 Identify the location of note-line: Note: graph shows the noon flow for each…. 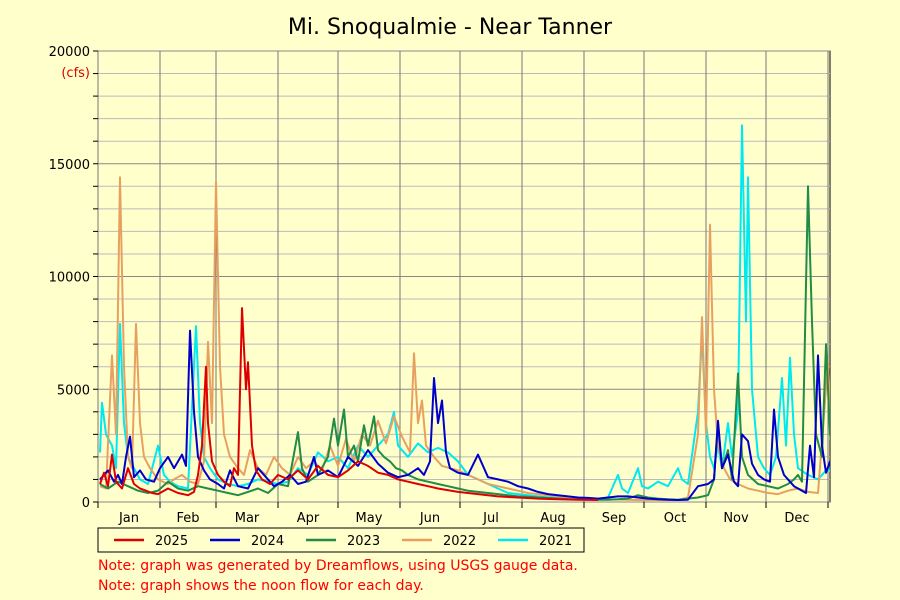
(261, 586).